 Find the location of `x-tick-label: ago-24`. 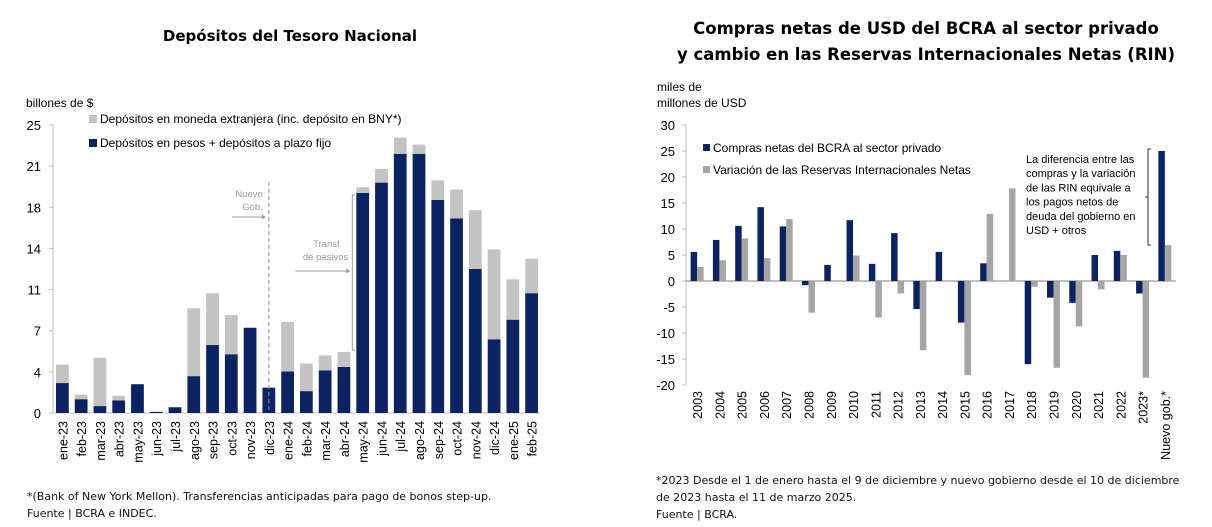

x-tick-label: ago-24 is located at coordinates (420, 440).